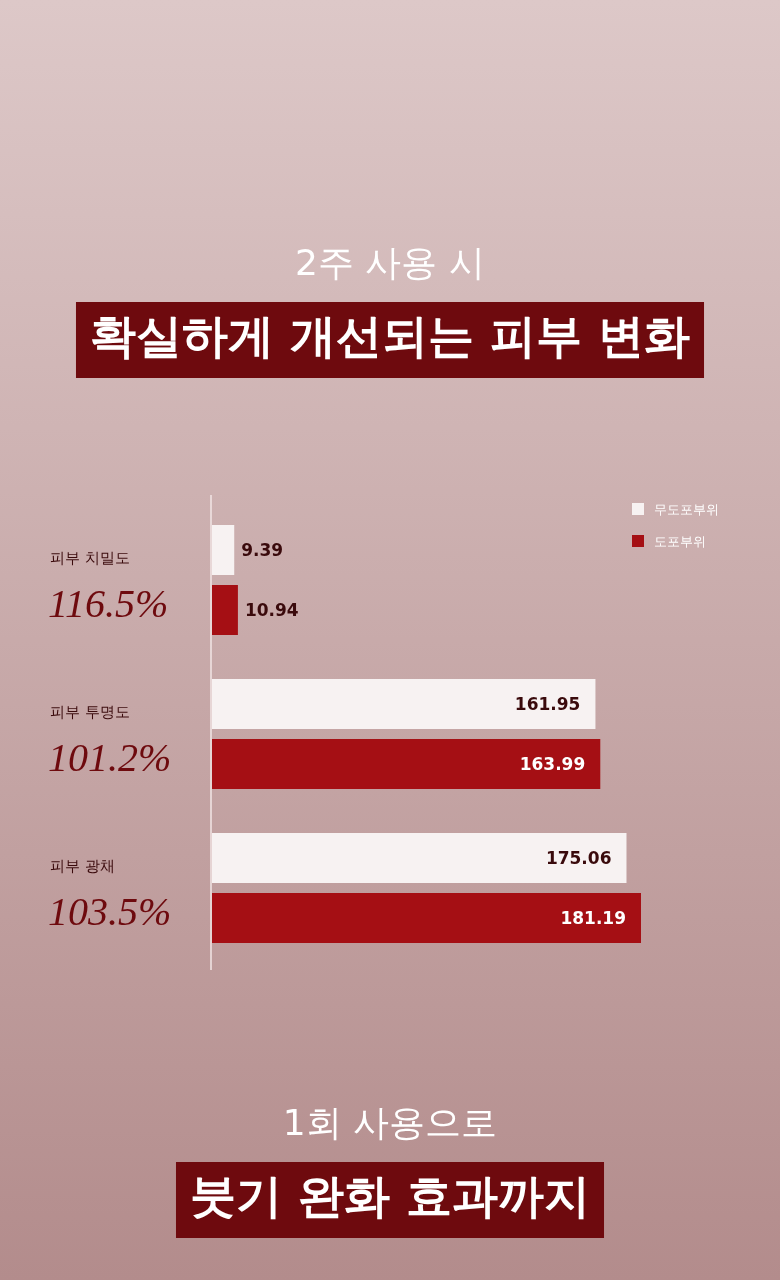 This screenshot has width=780, height=1280. Describe the element at coordinates (262, 550) in the screenshot. I see `data-label: 9.39` at that location.